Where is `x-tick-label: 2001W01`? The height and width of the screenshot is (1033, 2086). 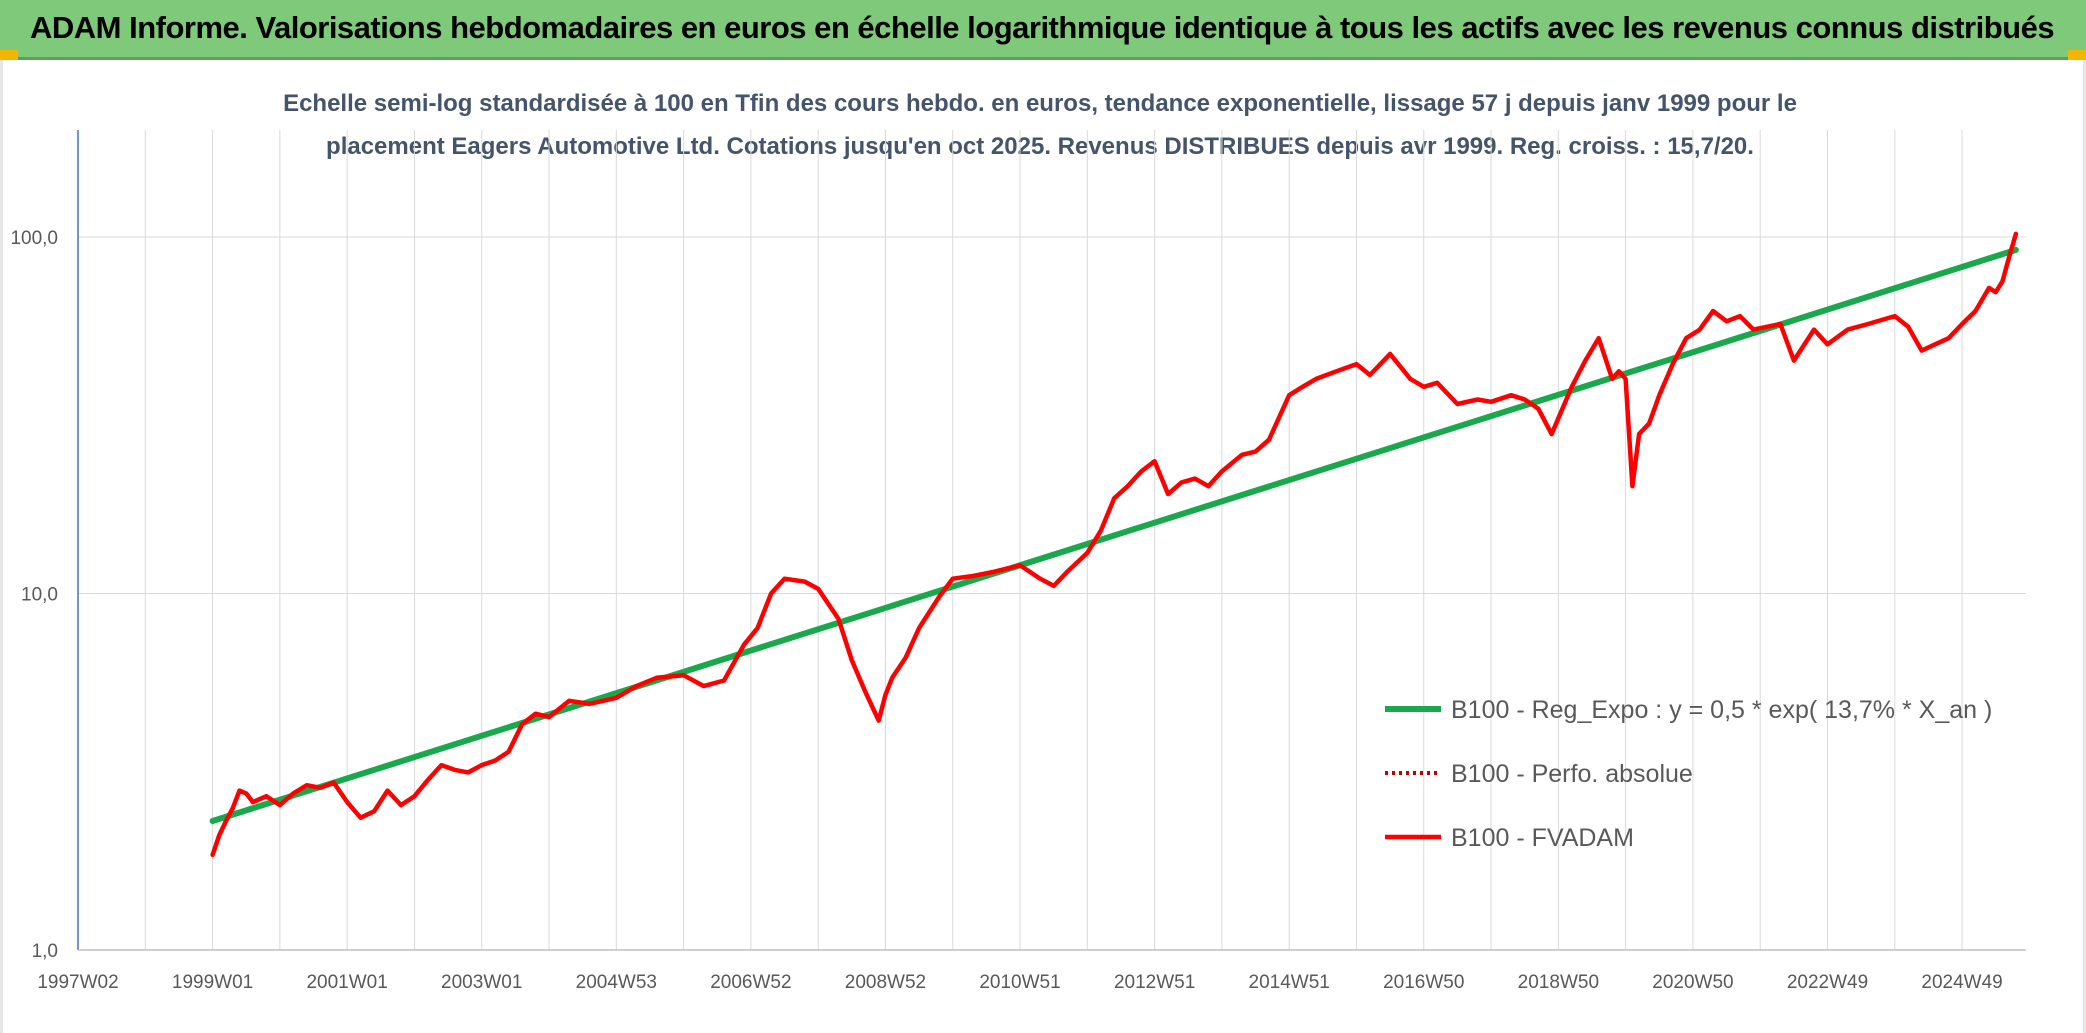
x-tick-label: 2001W01 is located at coordinates (346, 982).